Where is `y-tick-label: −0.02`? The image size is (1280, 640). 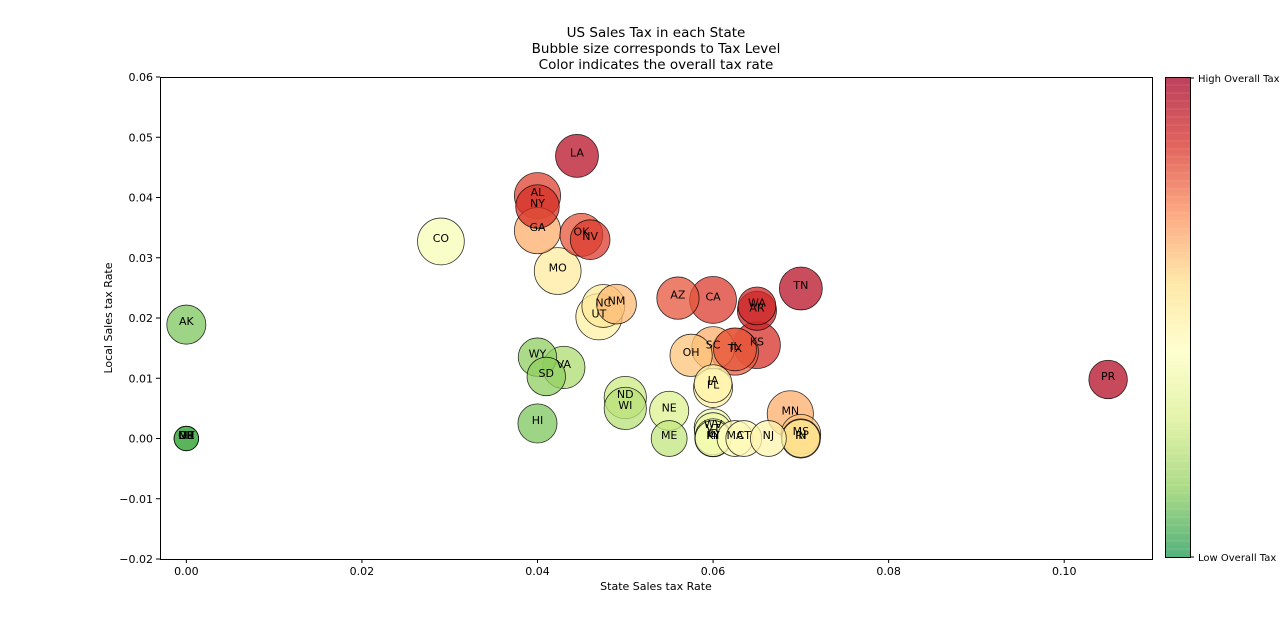 y-tick-label: −0.02 is located at coordinates (136, 559).